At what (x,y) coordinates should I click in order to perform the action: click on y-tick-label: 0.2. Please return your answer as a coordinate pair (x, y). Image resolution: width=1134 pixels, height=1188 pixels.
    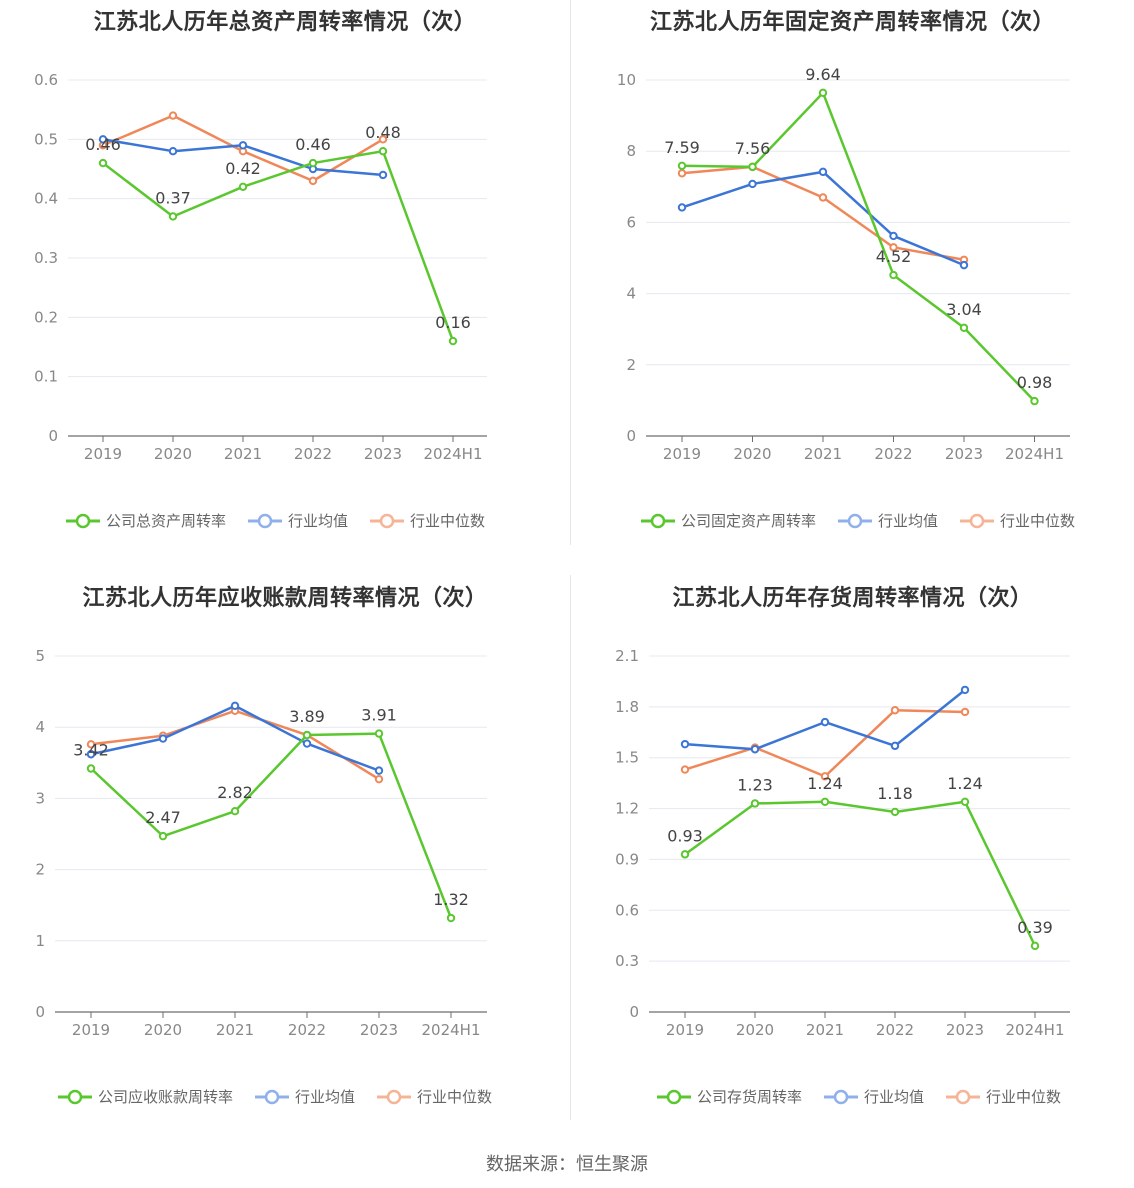
    Looking at the image, I should click on (46, 317).